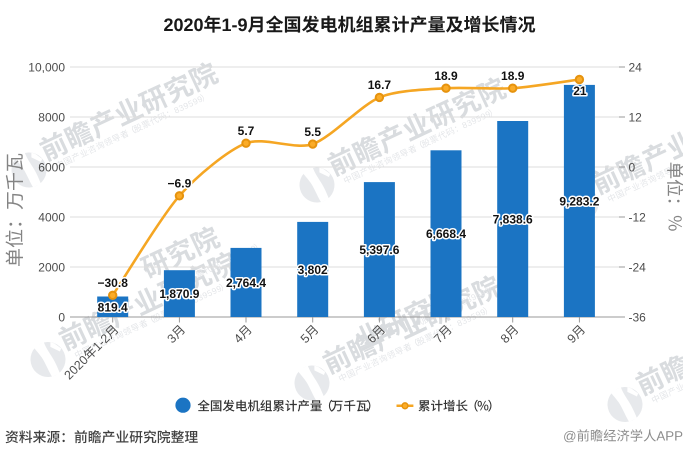  What do you see at coordinates (180, 184) in the screenshot?
I see `svg-text: −6.9` at bounding box center [180, 184].